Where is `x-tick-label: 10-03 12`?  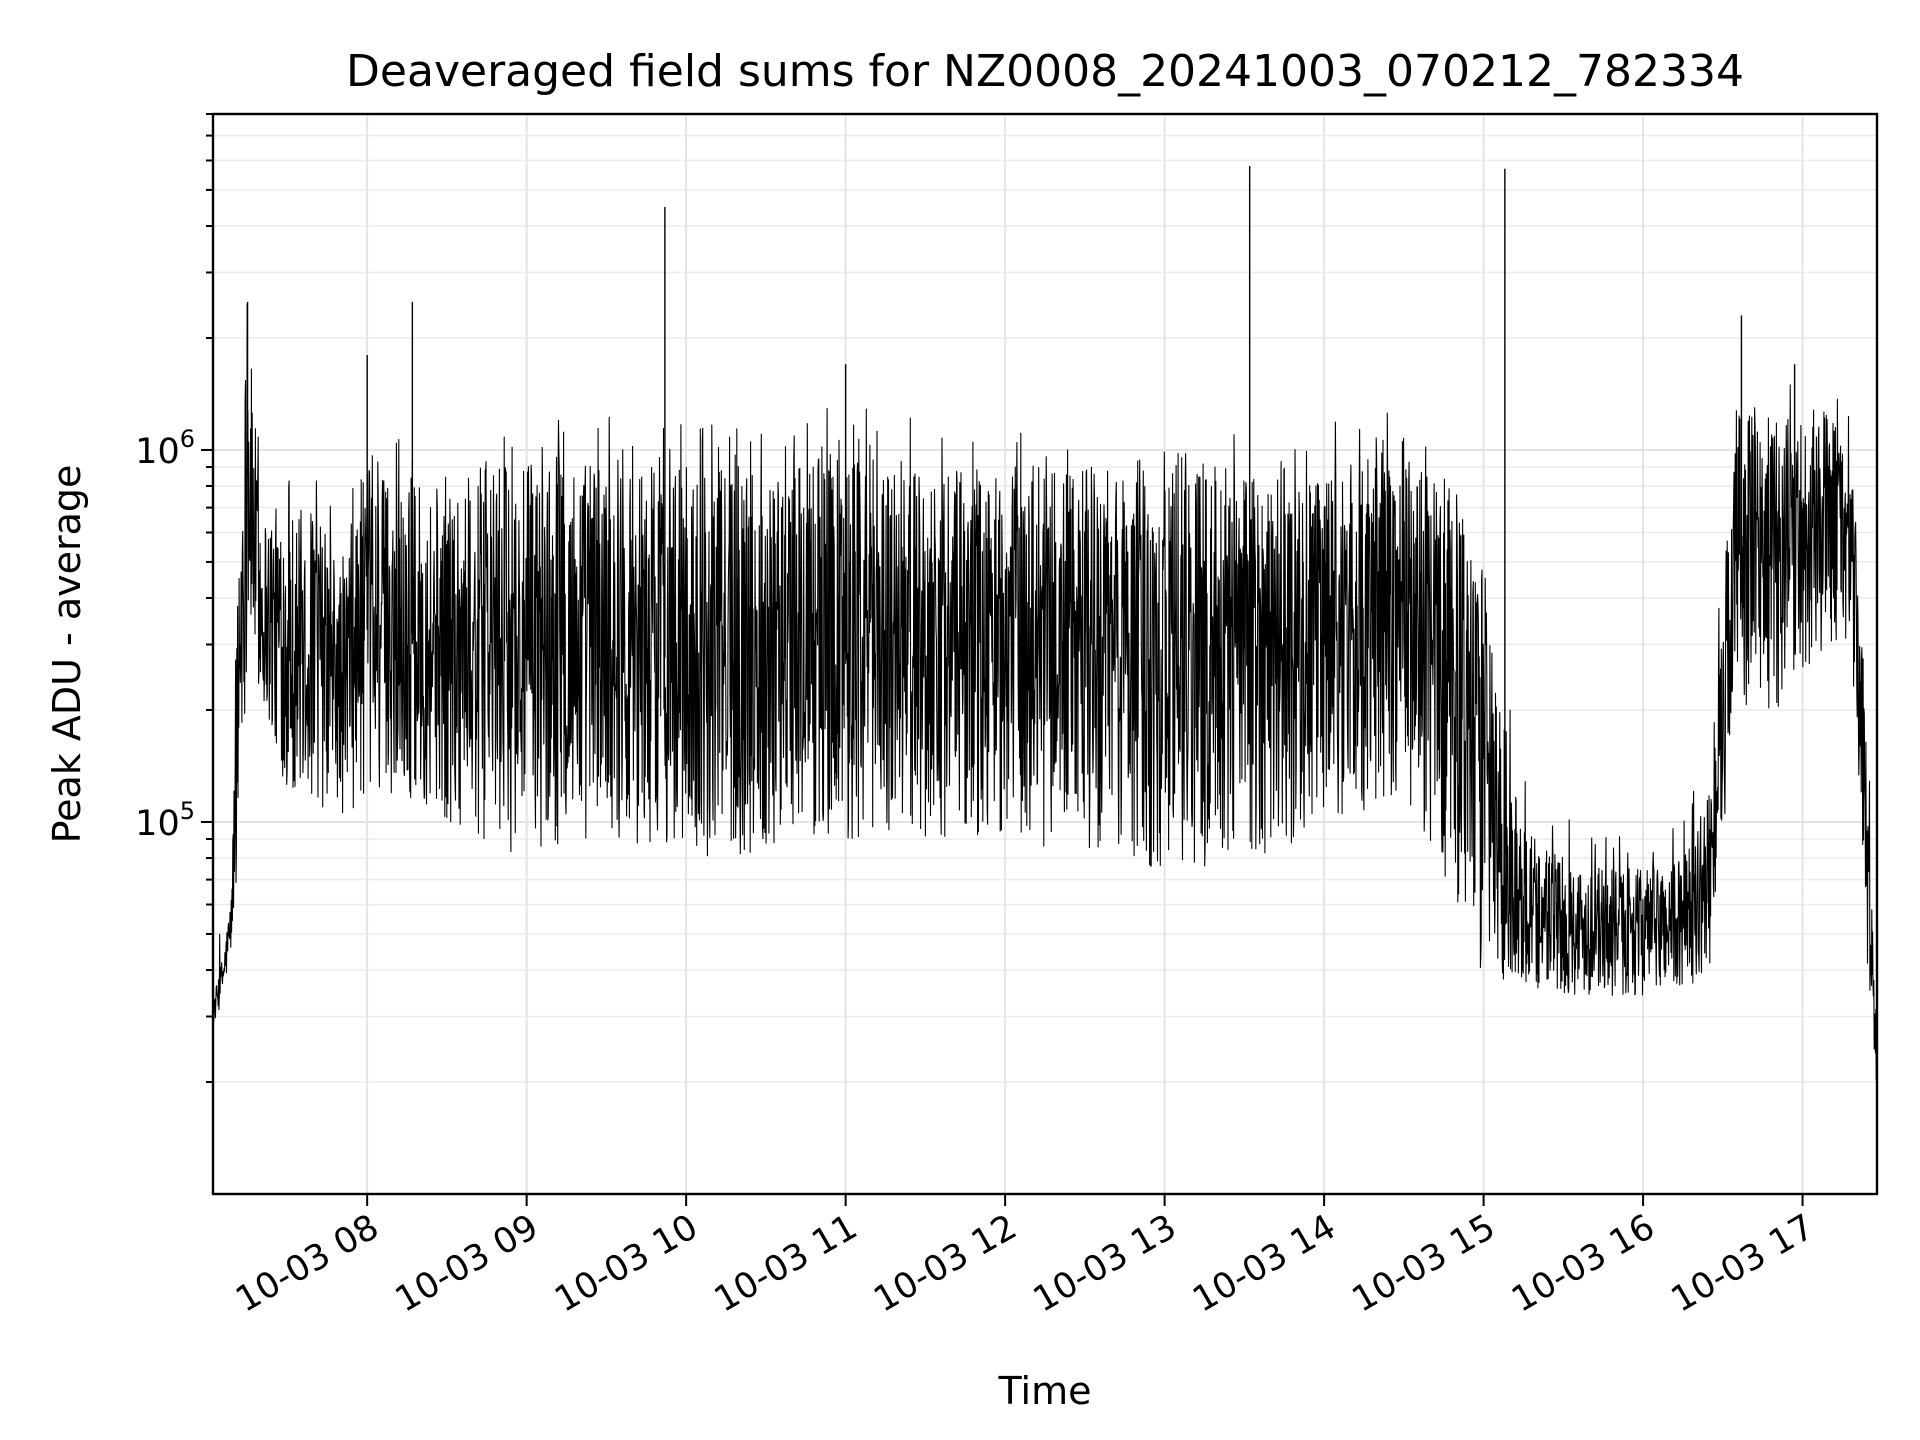
x-tick-label: 10-03 12 is located at coordinates (945, 1263).